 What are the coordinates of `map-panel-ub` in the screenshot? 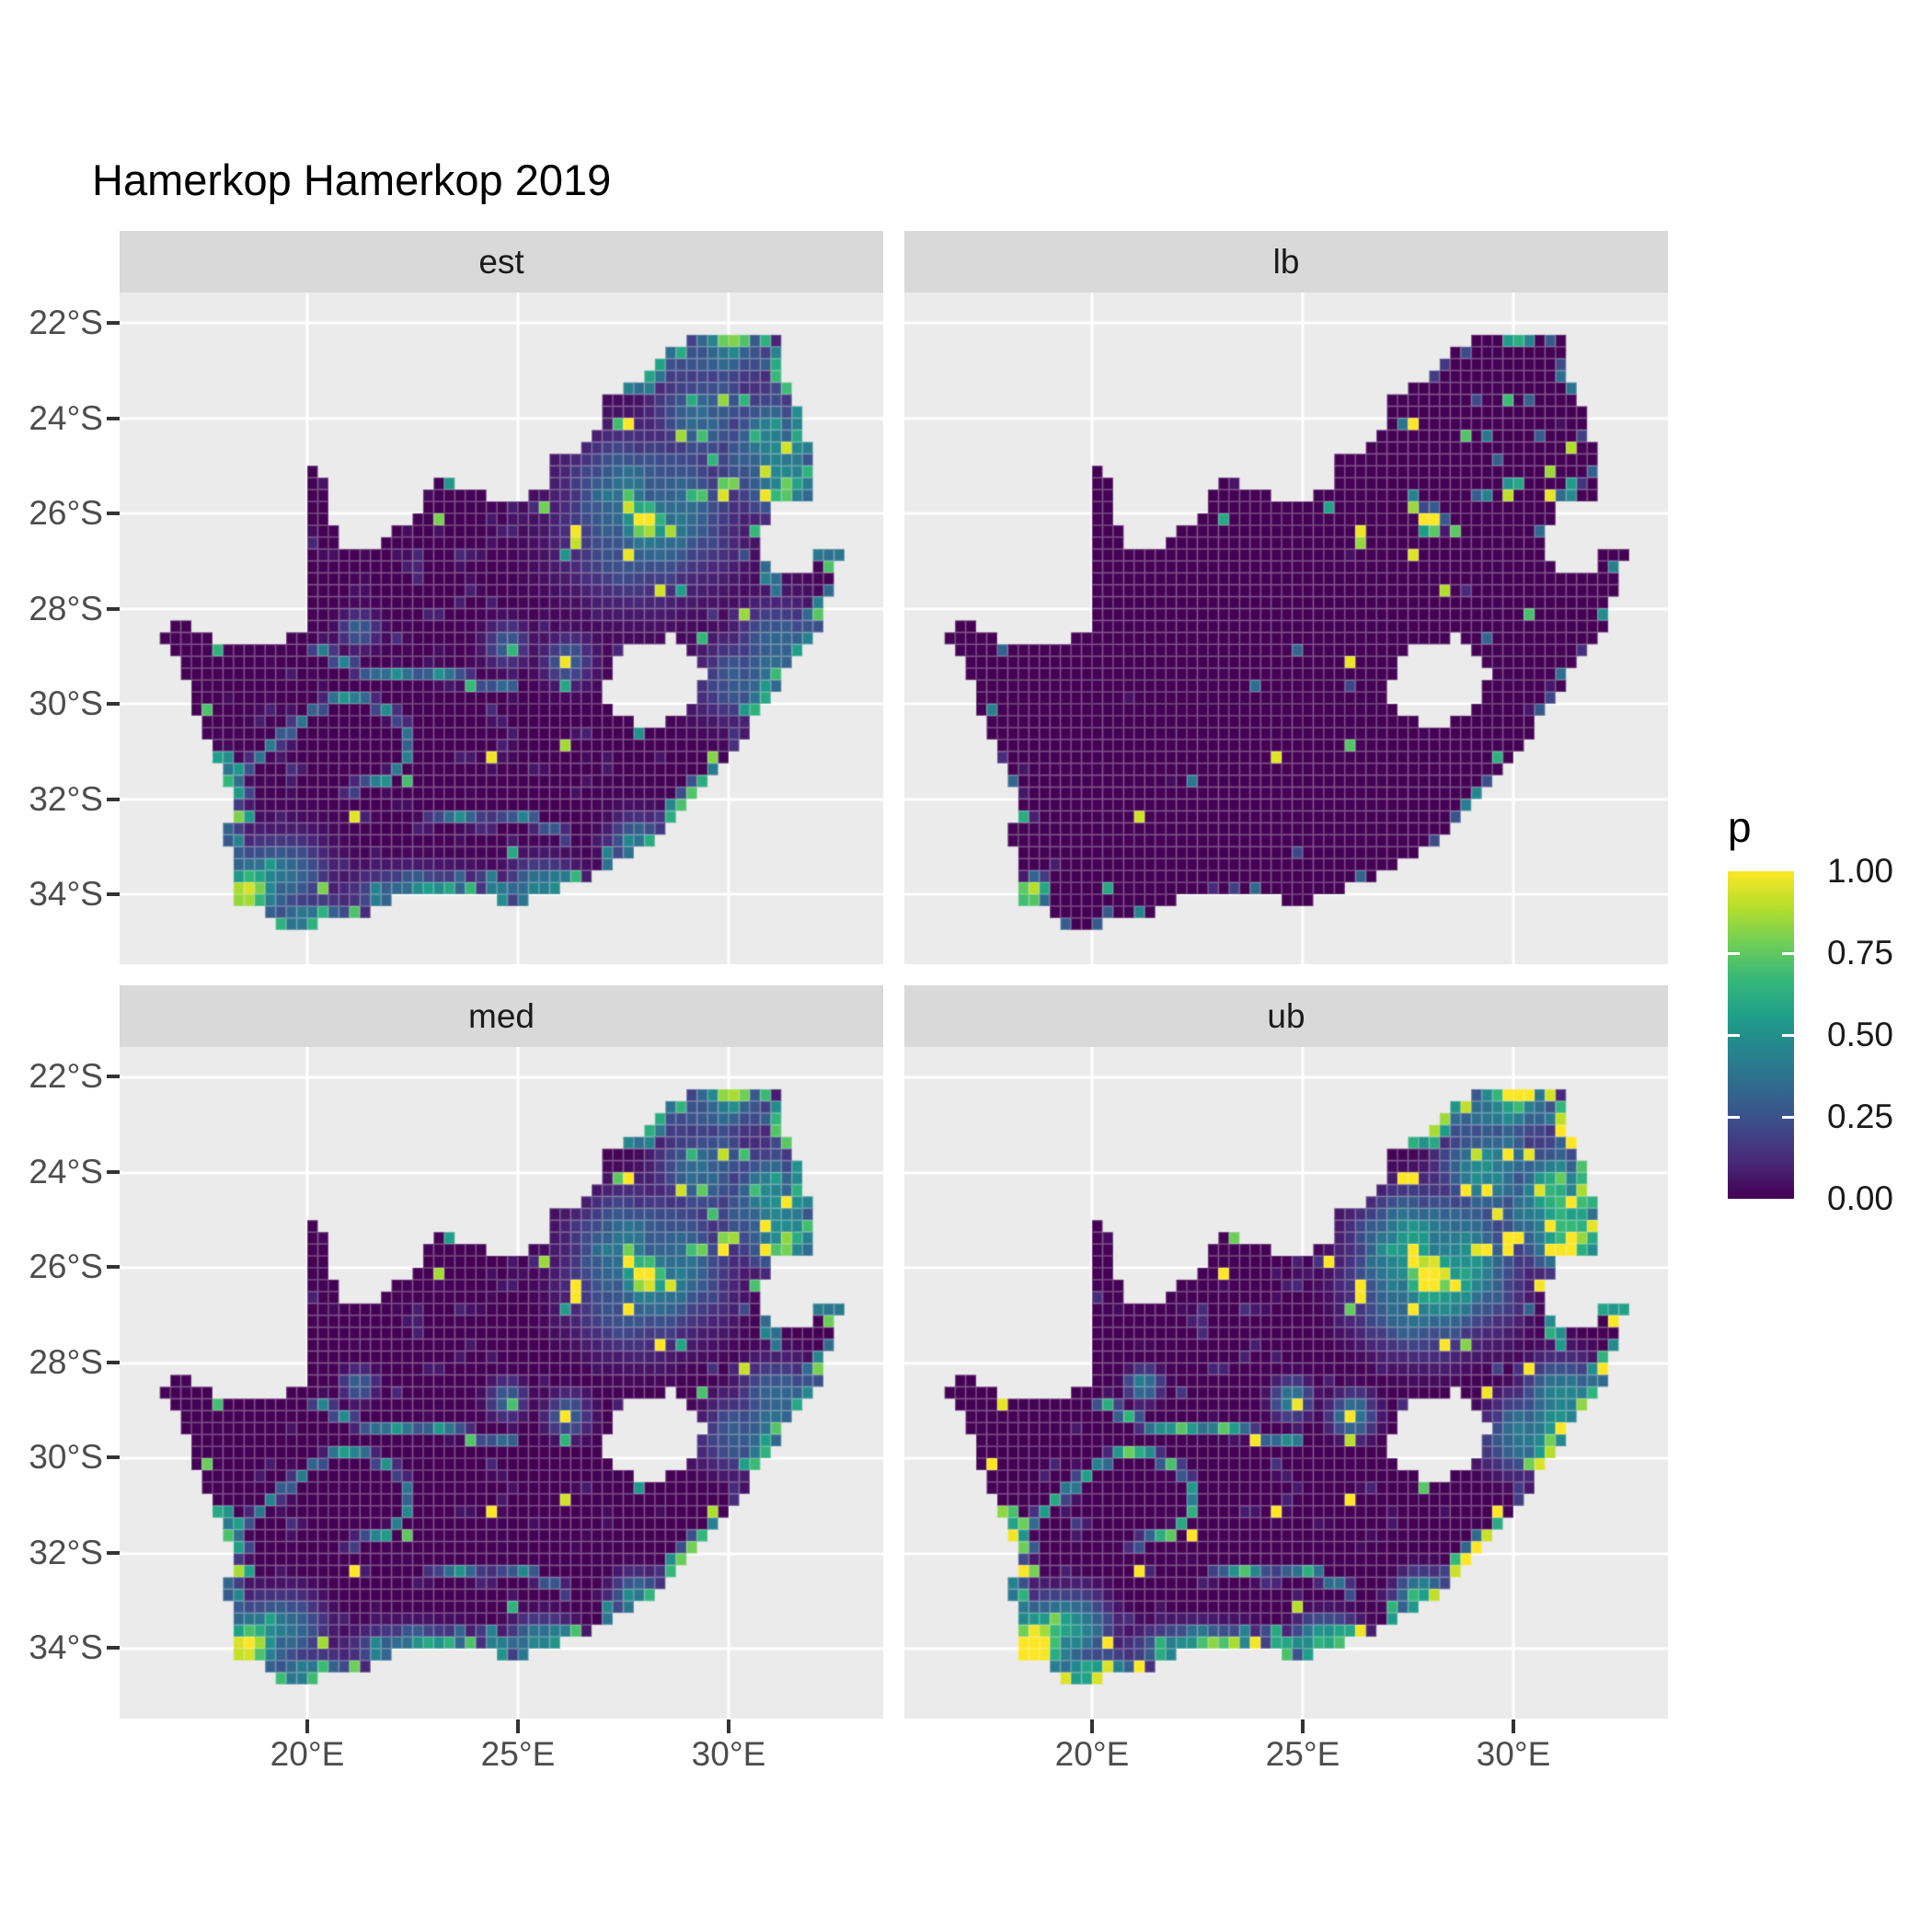 It's located at (1286, 1383).